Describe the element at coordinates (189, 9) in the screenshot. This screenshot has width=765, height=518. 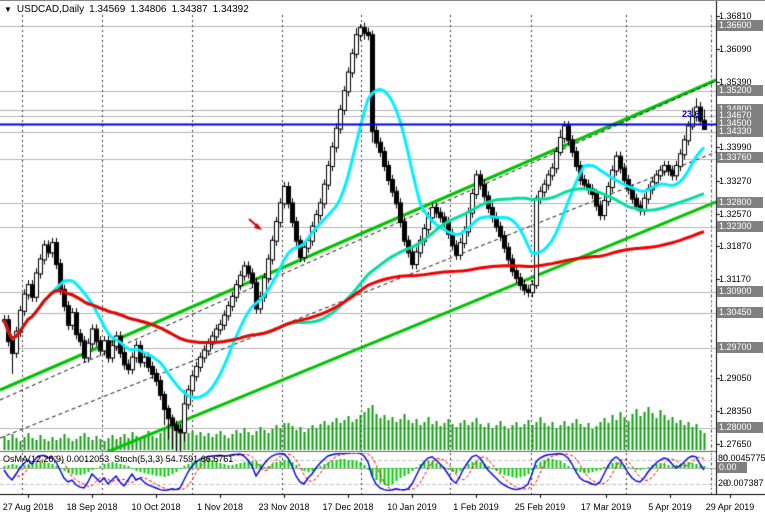
I see `ohlc-low: 1.34387` at that location.